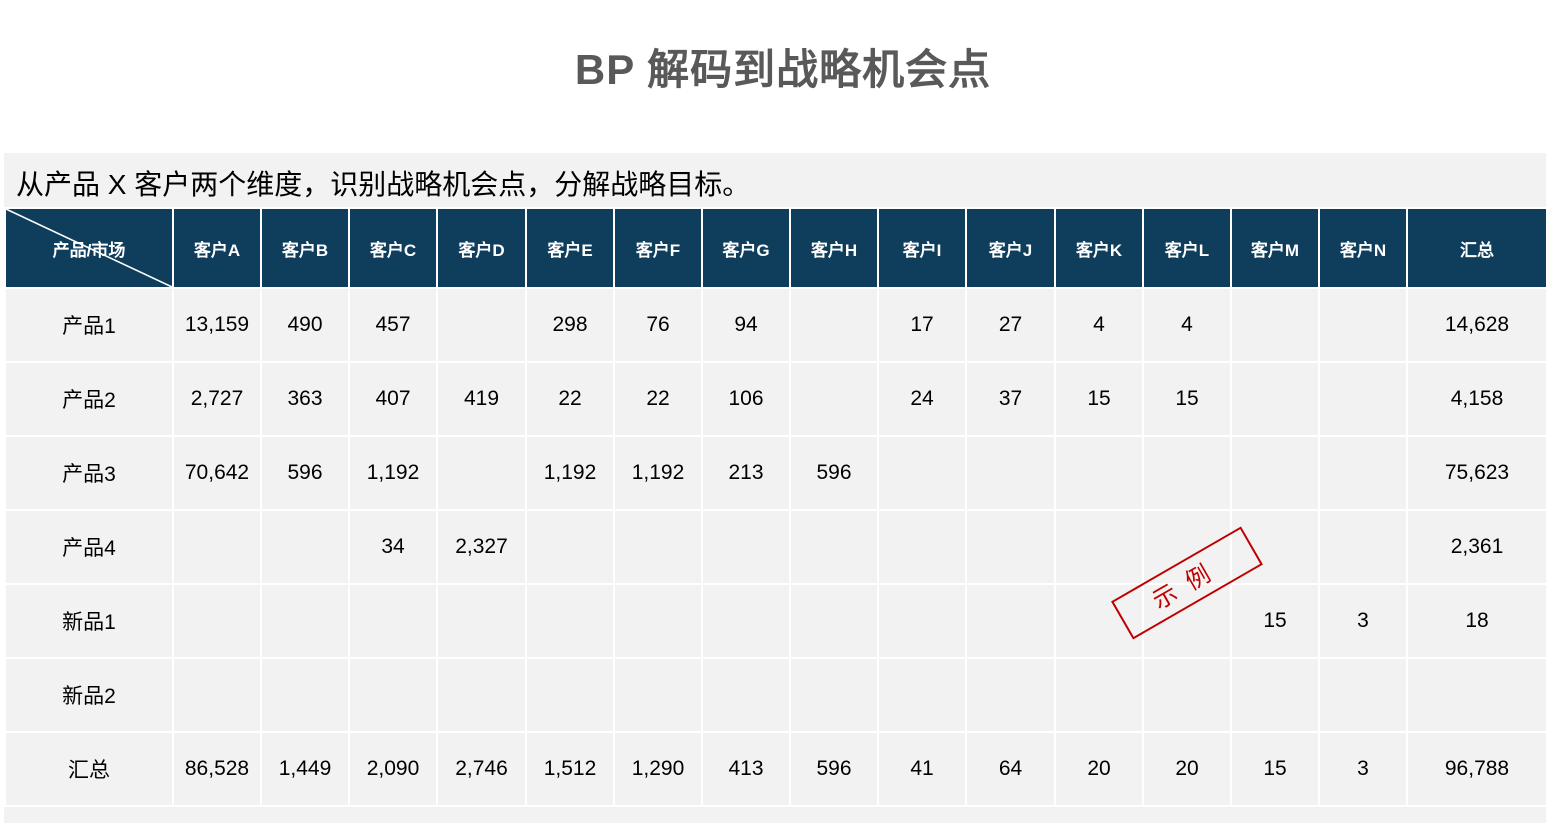 The width and height of the screenshot is (1552, 823). What do you see at coordinates (1010, 769) in the screenshot?
I see `table-cell: 64` at bounding box center [1010, 769].